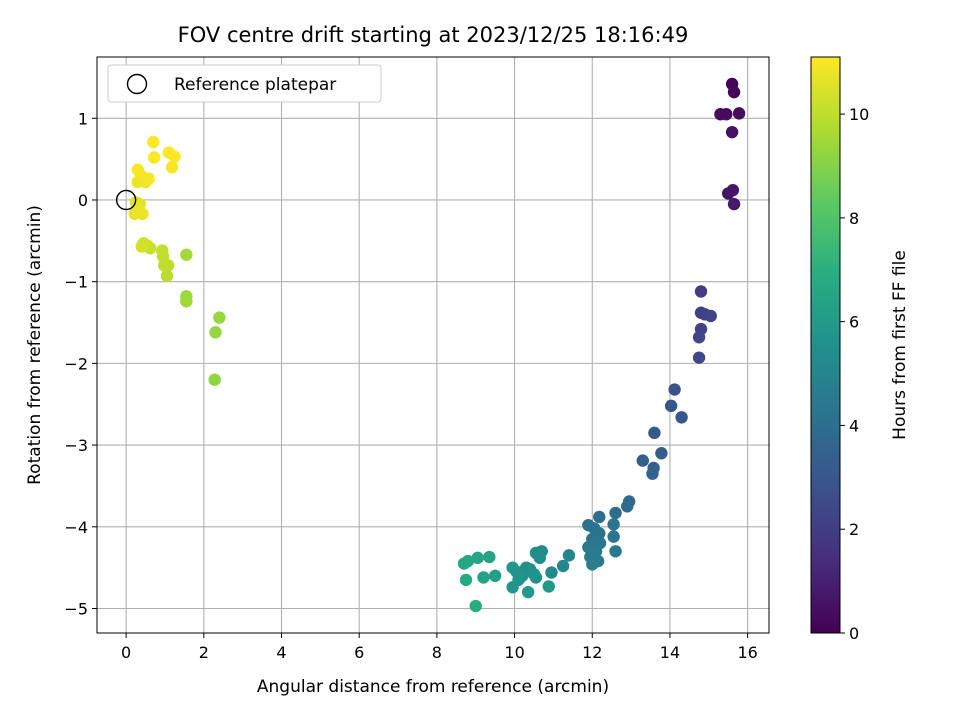 The width and height of the screenshot is (960, 720). Describe the element at coordinates (670, 652) in the screenshot. I see `x-tick-label: 14` at that location.